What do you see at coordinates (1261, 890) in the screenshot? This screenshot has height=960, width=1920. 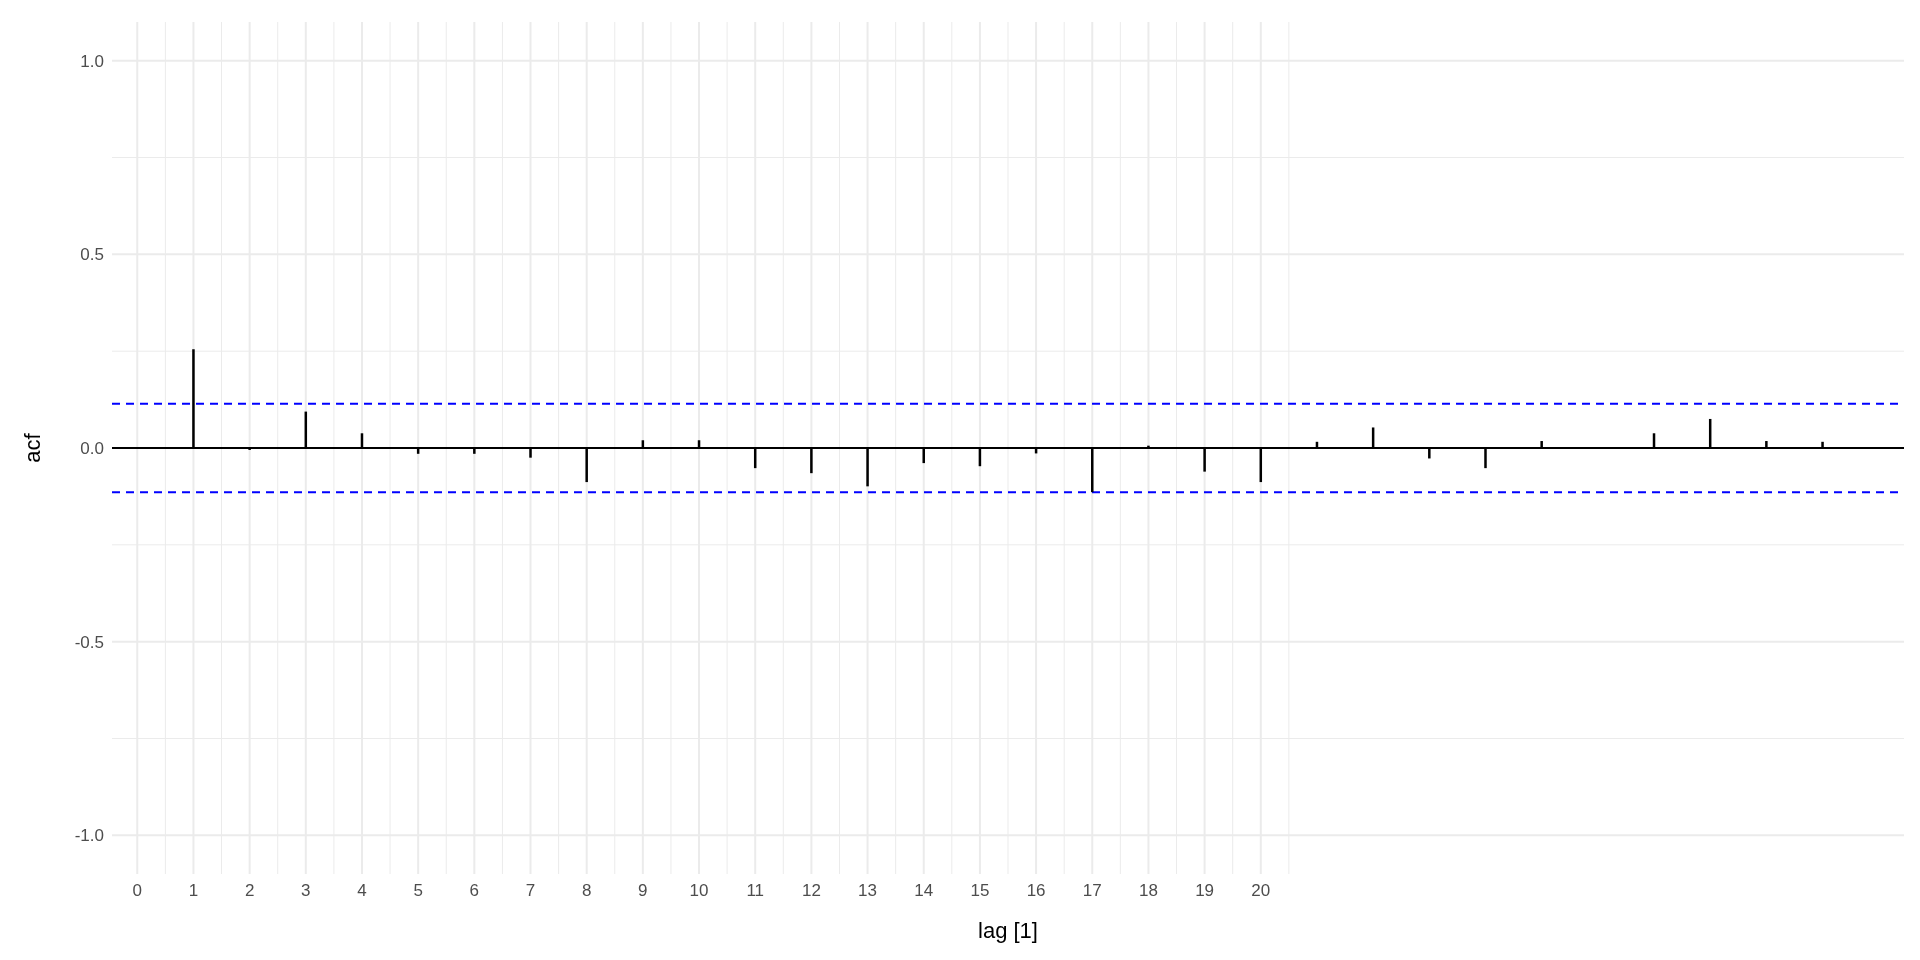 I see `x-tick-label: 20` at bounding box center [1261, 890].